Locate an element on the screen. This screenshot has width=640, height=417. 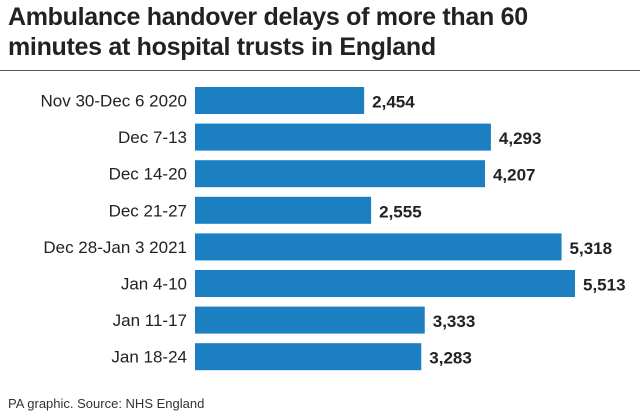
source-note: PA graphic. Source: NHS England is located at coordinates (106, 403).